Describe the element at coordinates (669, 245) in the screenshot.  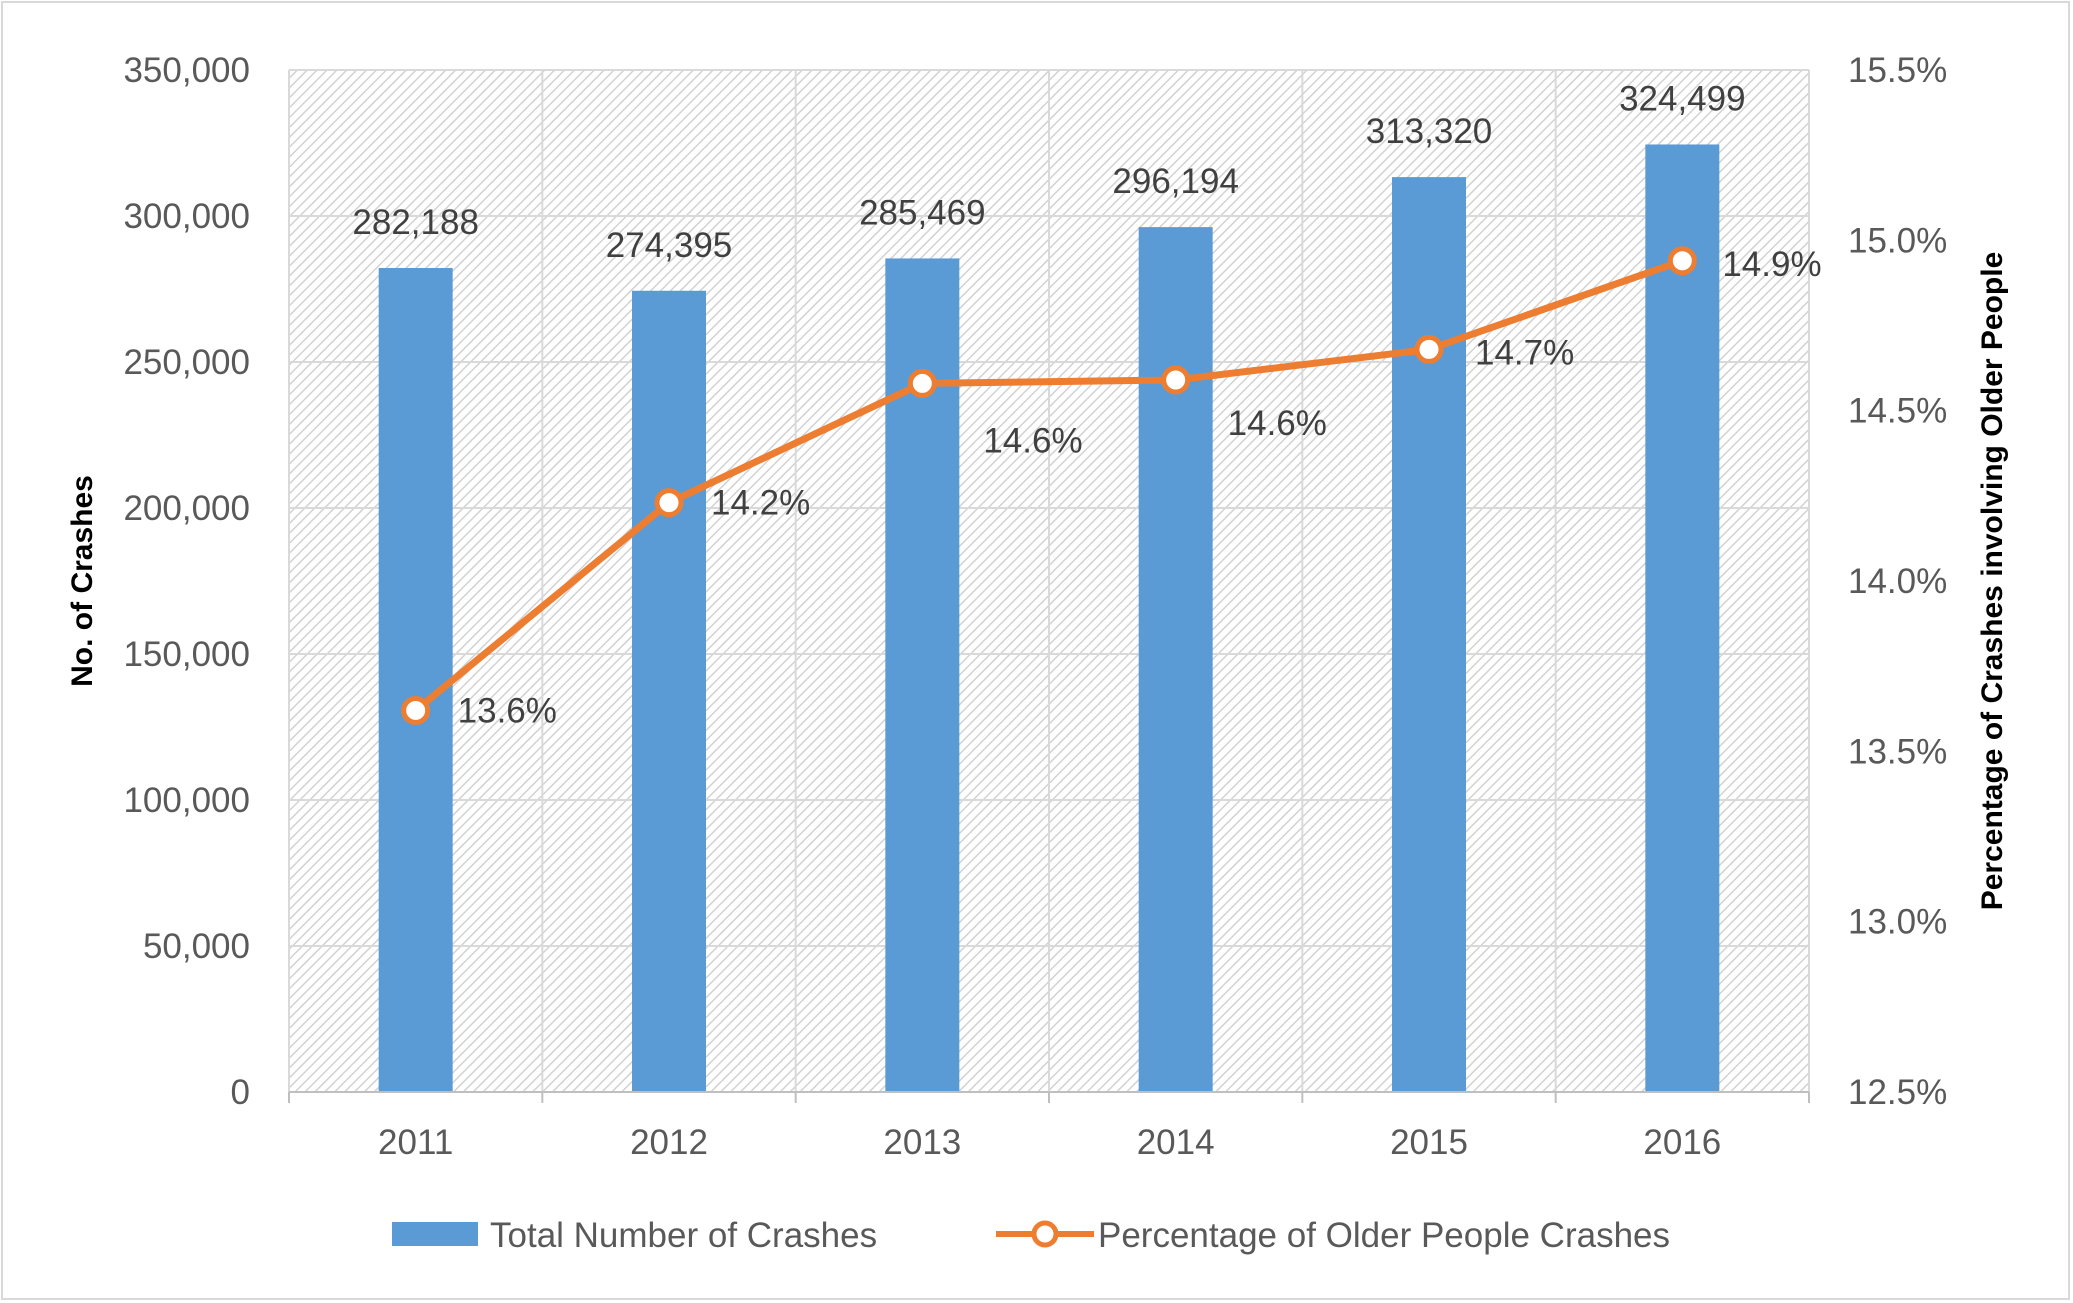
I see `bar-value-label: 274,395` at that location.